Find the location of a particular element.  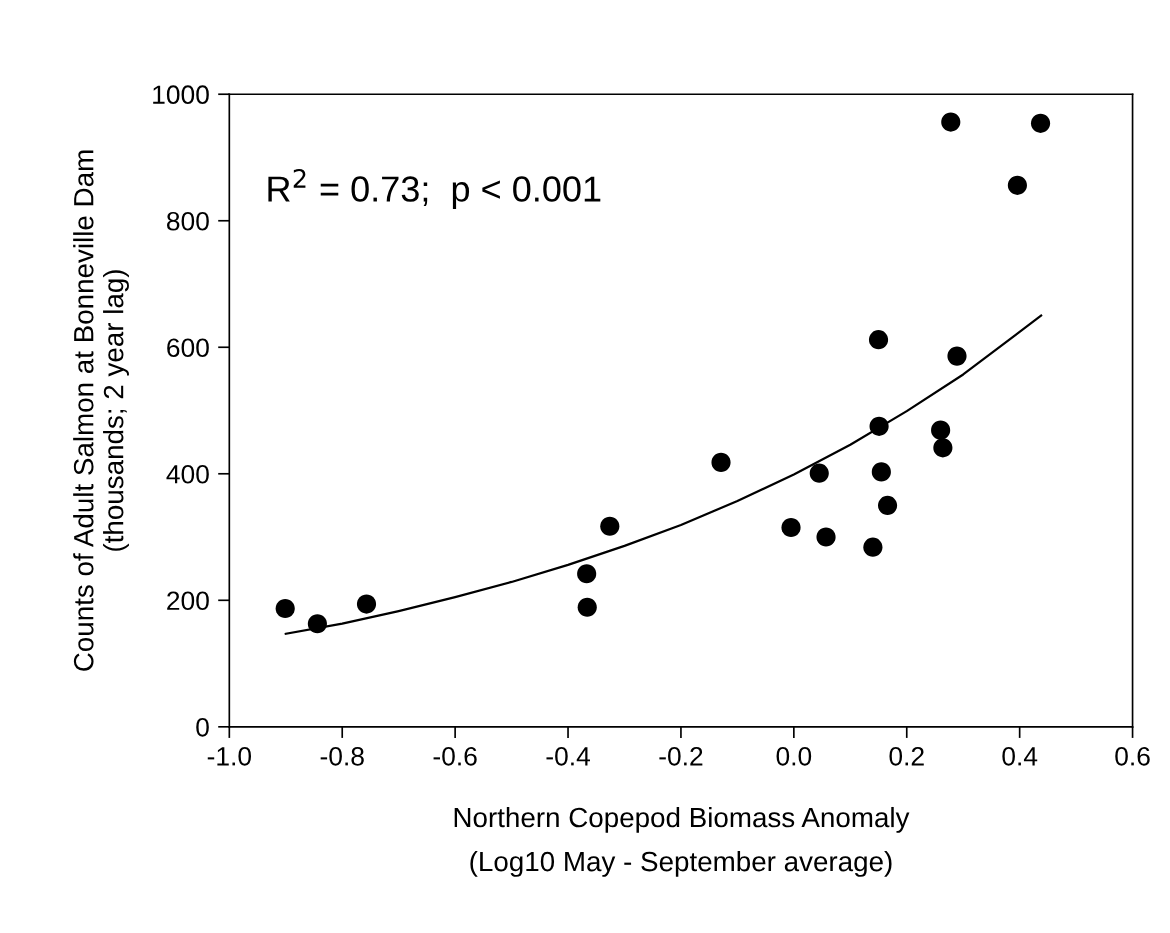

y-tick-label: 0 is located at coordinates (202, 727).